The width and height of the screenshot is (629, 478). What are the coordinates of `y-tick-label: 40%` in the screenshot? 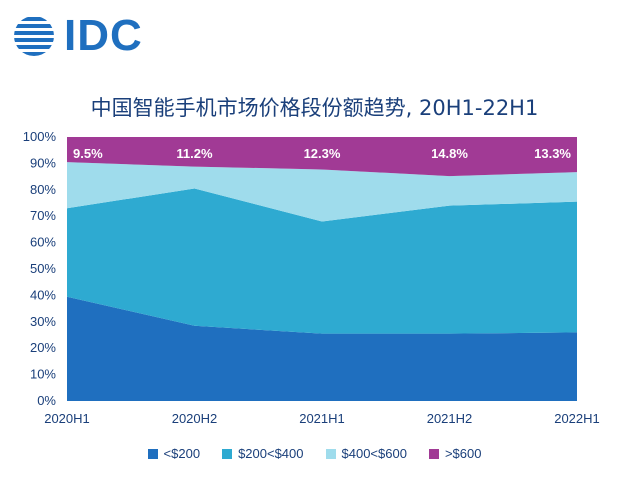 It's located at (43, 294).